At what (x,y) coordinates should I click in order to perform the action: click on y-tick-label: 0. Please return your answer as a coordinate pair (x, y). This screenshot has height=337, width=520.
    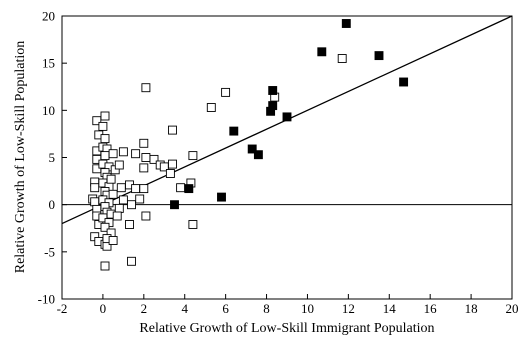
    Looking at the image, I should click on (52, 204).